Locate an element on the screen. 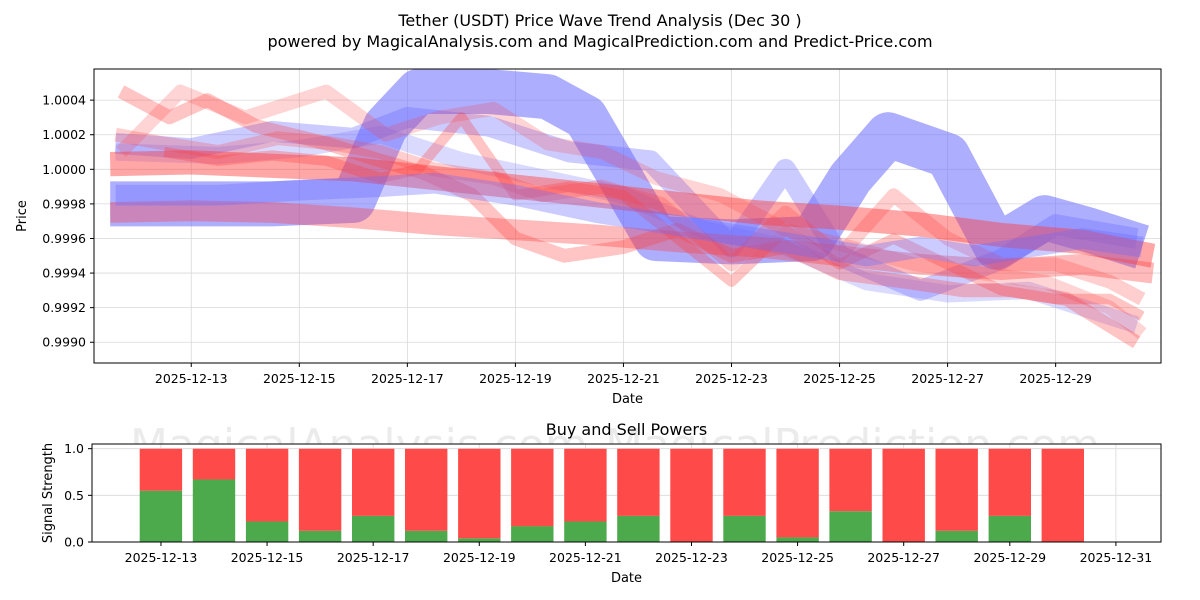 This screenshot has width=1200, height=600. y-axis-label: Signal Strength is located at coordinates (48, 493).